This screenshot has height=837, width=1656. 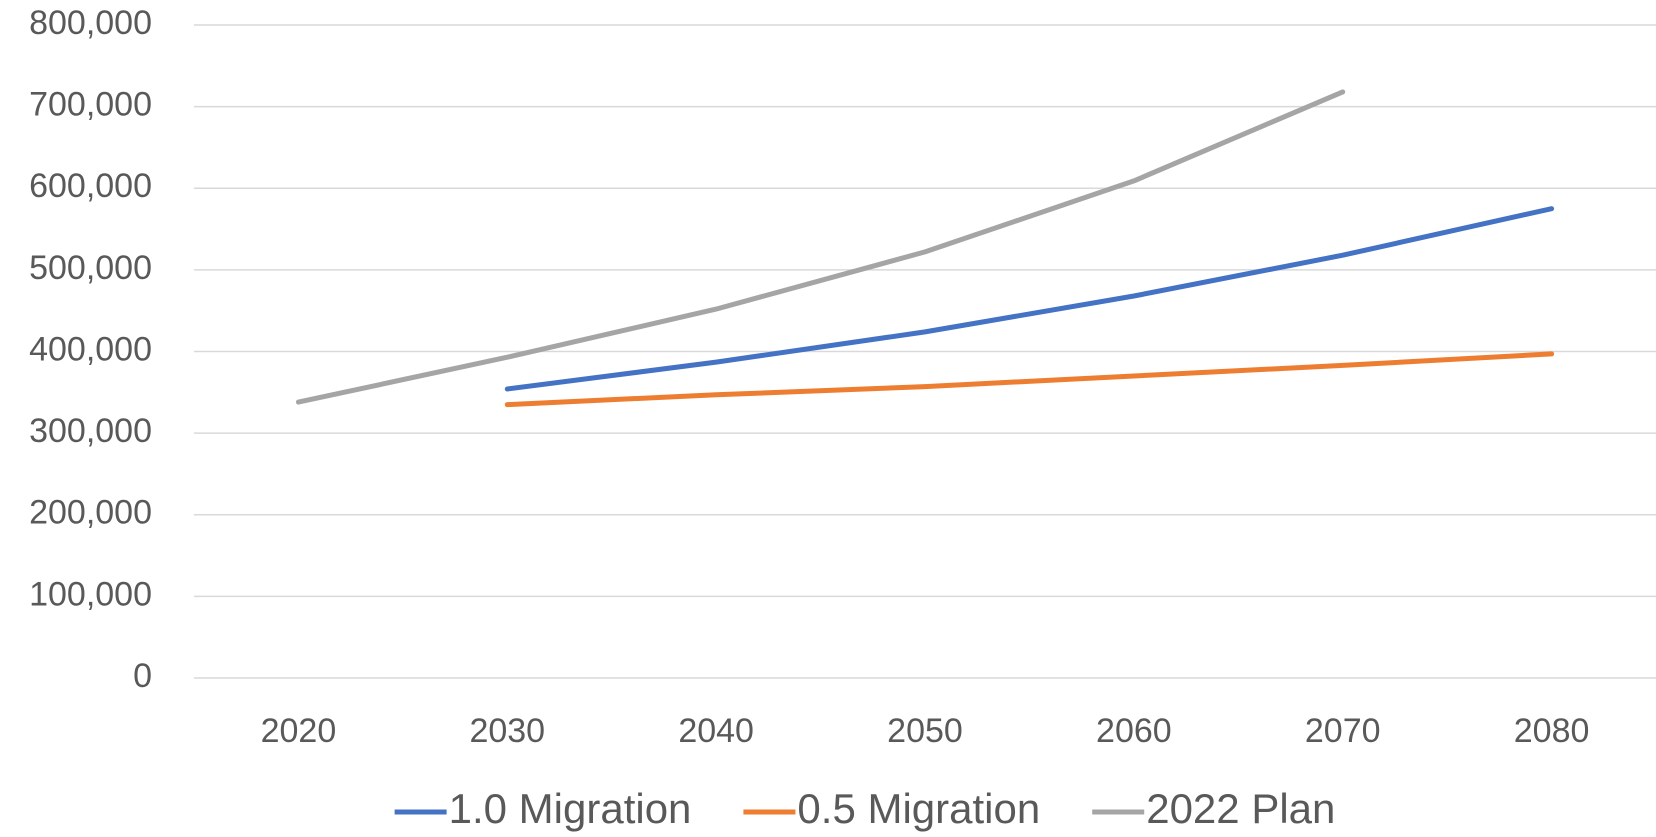 I want to click on legend-label: 2022 Plan, so click(x=1240, y=808).